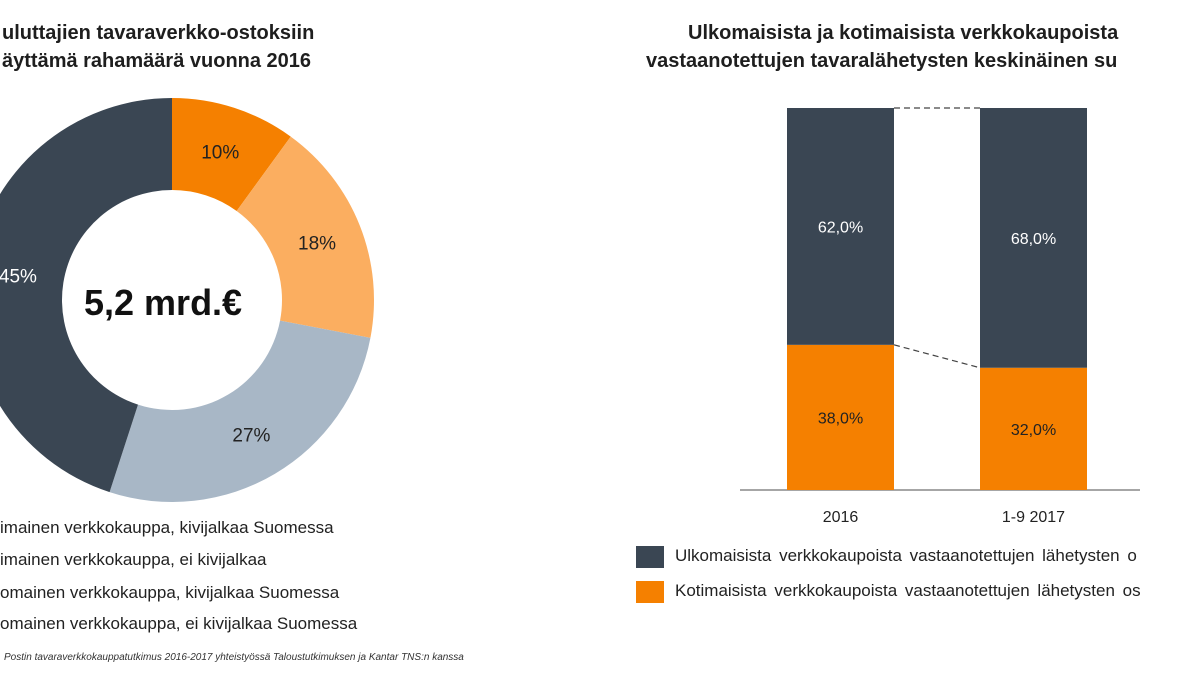 This screenshot has height=675, width=1200. What do you see at coordinates (251, 435) in the screenshot?
I see `donut-slice-label: 27%` at bounding box center [251, 435].